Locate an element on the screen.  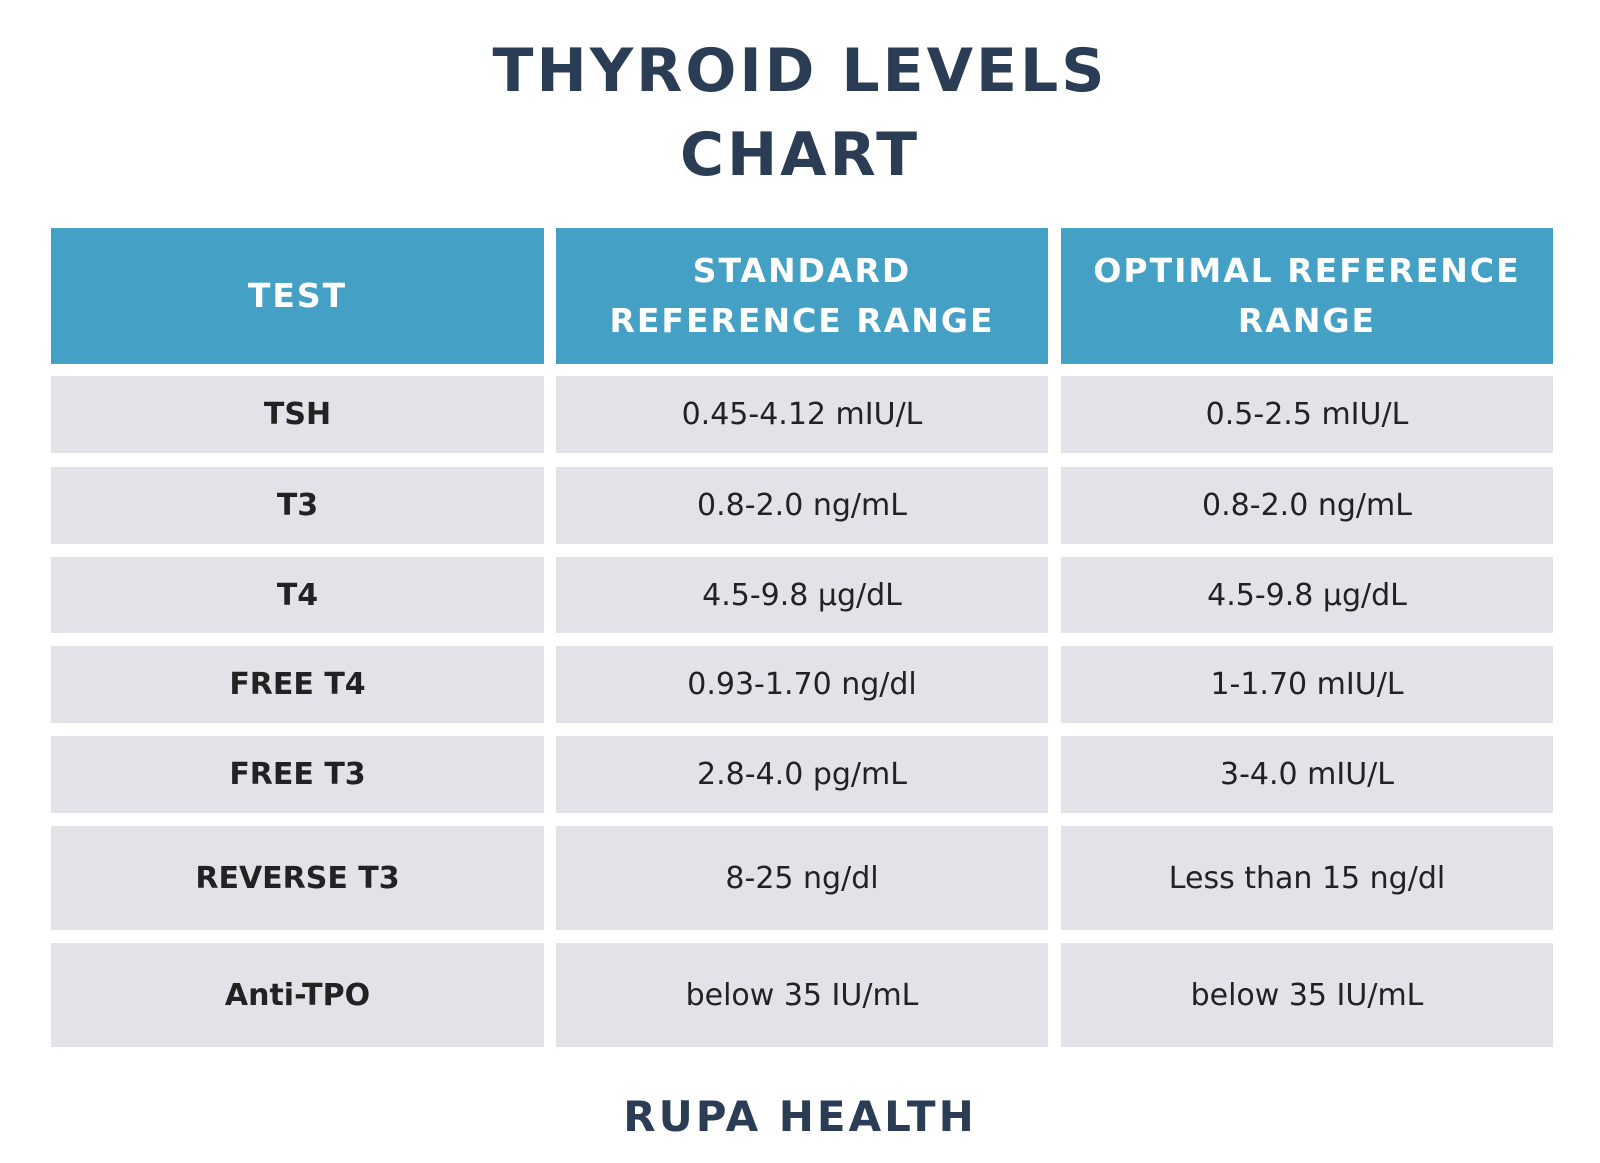
test-name: REVERSE T3 is located at coordinates (297, 878).